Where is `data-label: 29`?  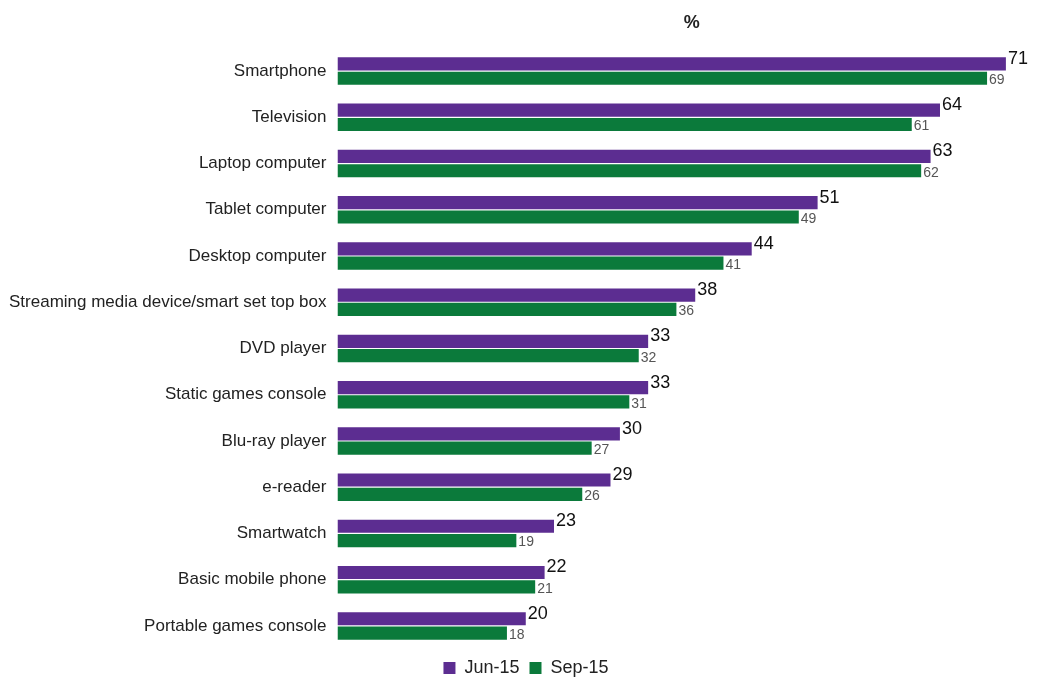 data-label: 29 is located at coordinates (622, 474).